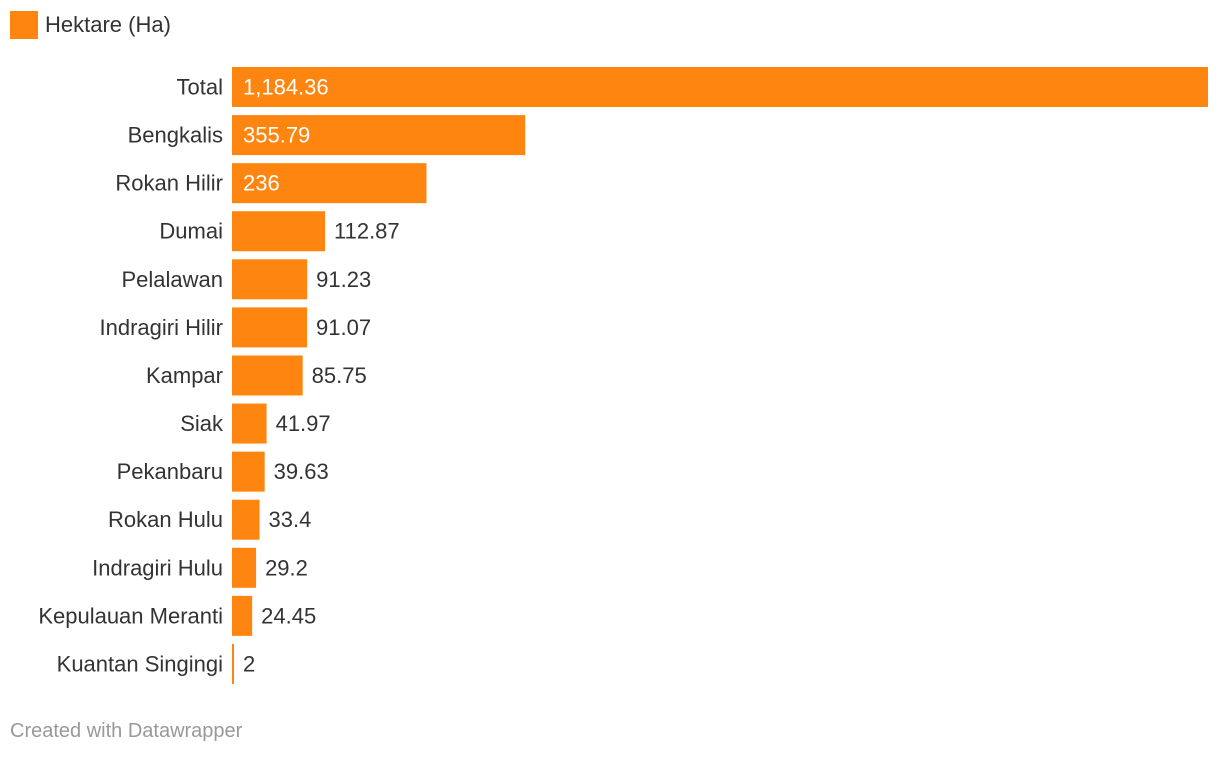 Image resolution: width=1220 pixels, height=758 pixels. I want to click on bar-row: Kampar 85.75, so click(256, 375).